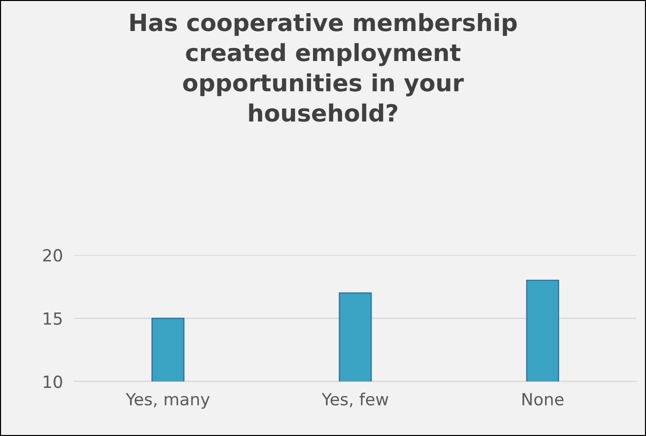 The height and width of the screenshot is (436, 646). Describe the element at coordinates (52, 255) in the screenshot. I see `y-tick-label: 20` at that location.